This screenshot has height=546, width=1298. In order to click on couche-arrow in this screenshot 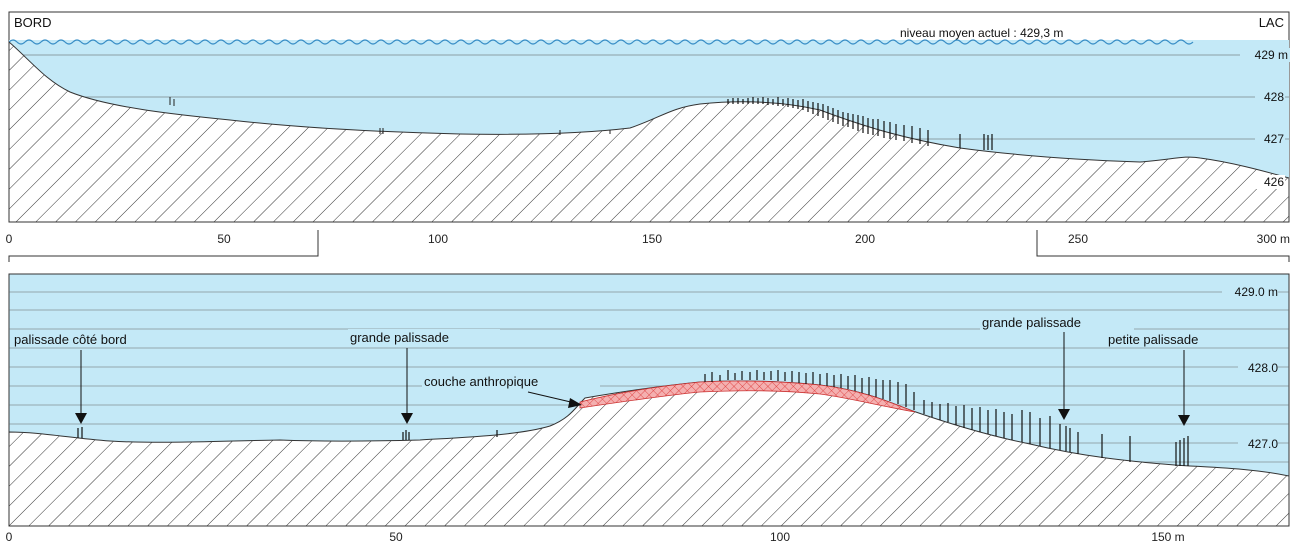, I will do `click(551, 397)`.